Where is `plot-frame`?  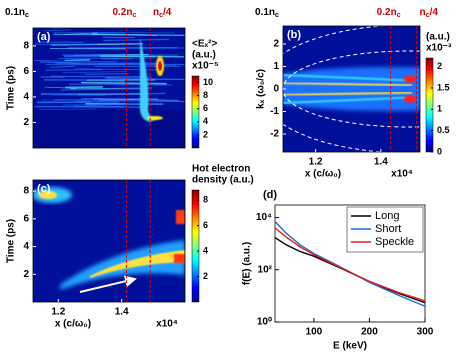
plot-frame is located at coordinates (109, 88).